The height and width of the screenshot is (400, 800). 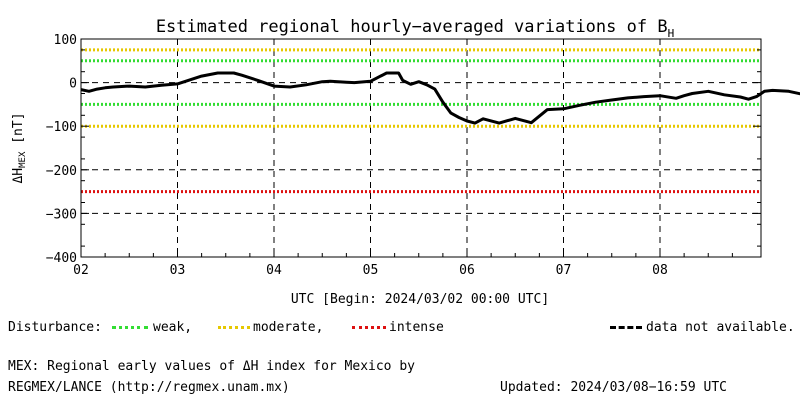 I want to click on y-axis-label: ΔHMEX [nT], so click(x=19, y=147).